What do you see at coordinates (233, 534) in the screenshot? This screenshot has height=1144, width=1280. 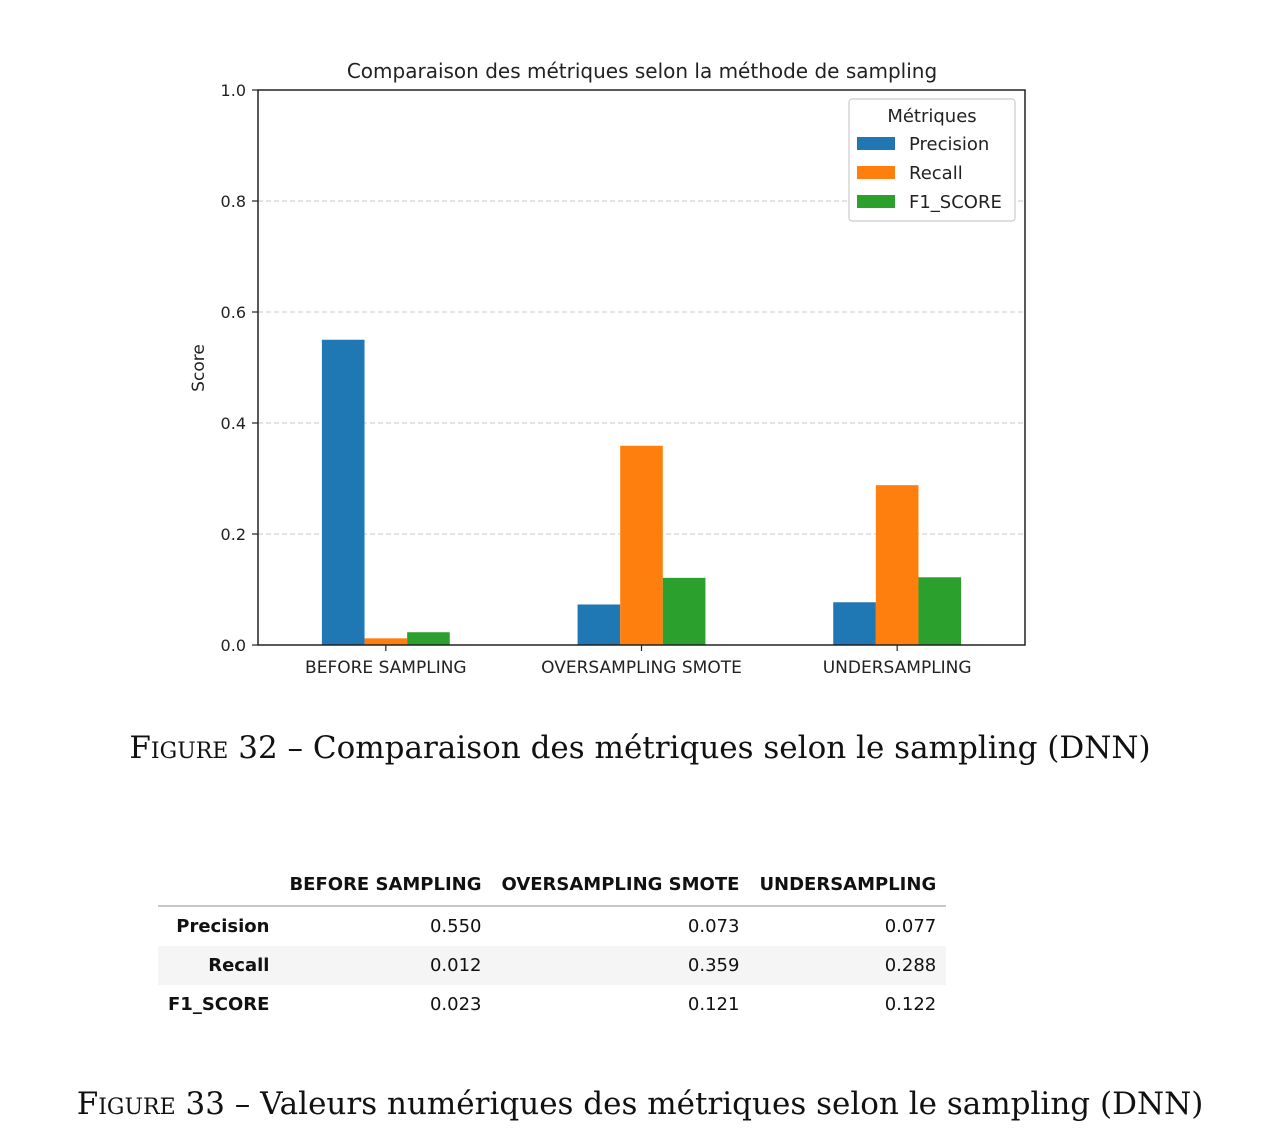 I see `y-tick-label: 0.2` at bounding box center [233, 534].